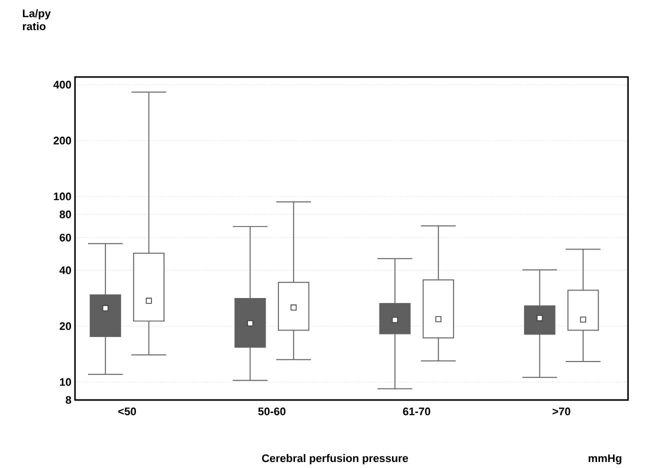 This screenshot has width=650, height=468. Describe the element at coordinates (63, 140) in the screenshot. I see `y-tick-label: 200` at that location.